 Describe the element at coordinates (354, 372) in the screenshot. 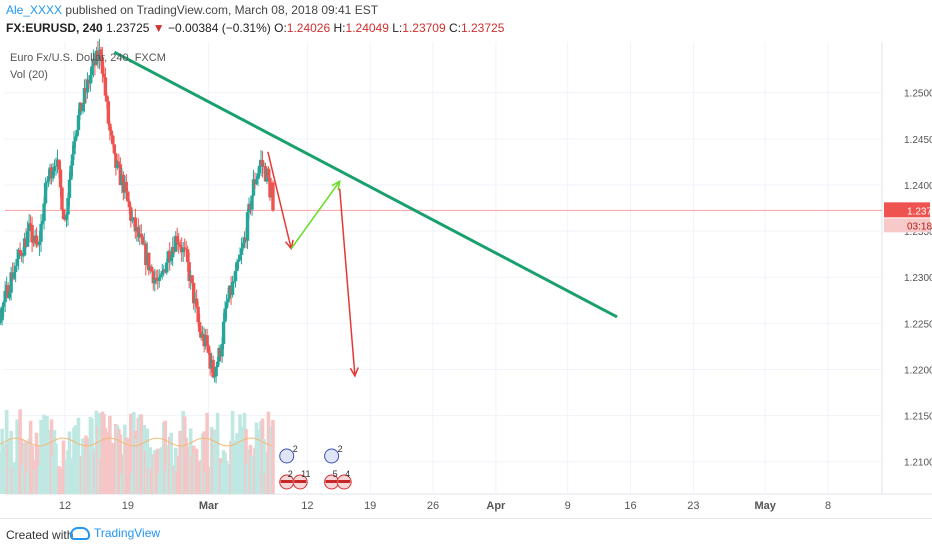

I see `arrow-head` at that location.